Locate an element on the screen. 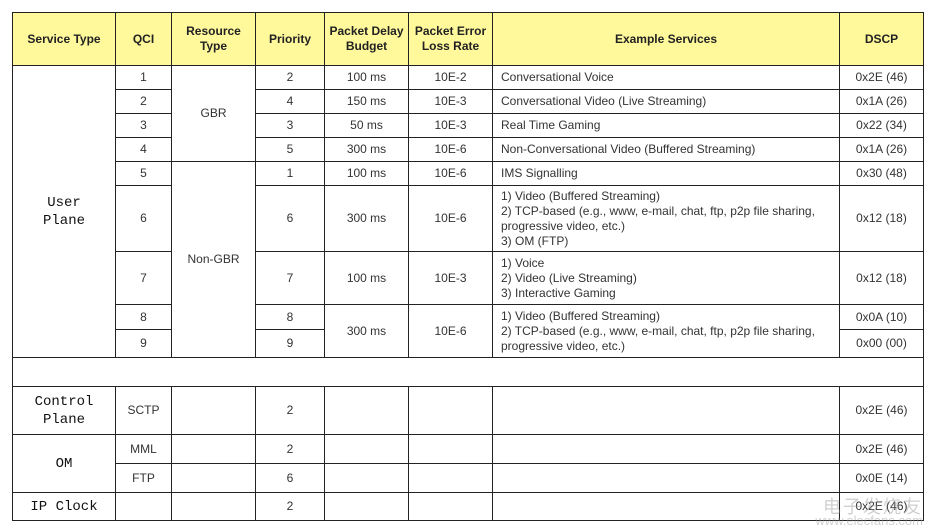 This screenshot has height=532, width=935. loss-cell: 10E-2 is located at coordinates (450, 77).